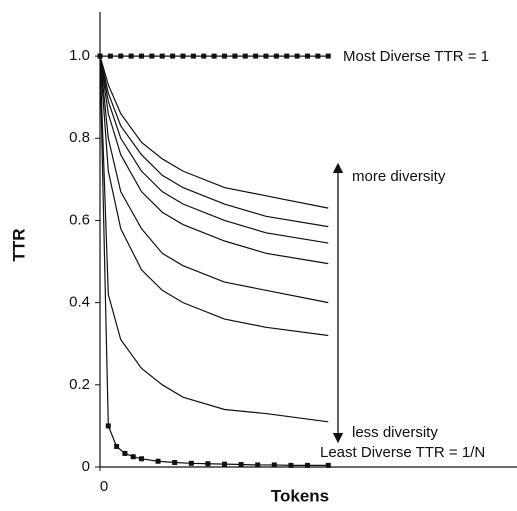 The image size is (517, 511). I want to click on line, so click(214, 132).